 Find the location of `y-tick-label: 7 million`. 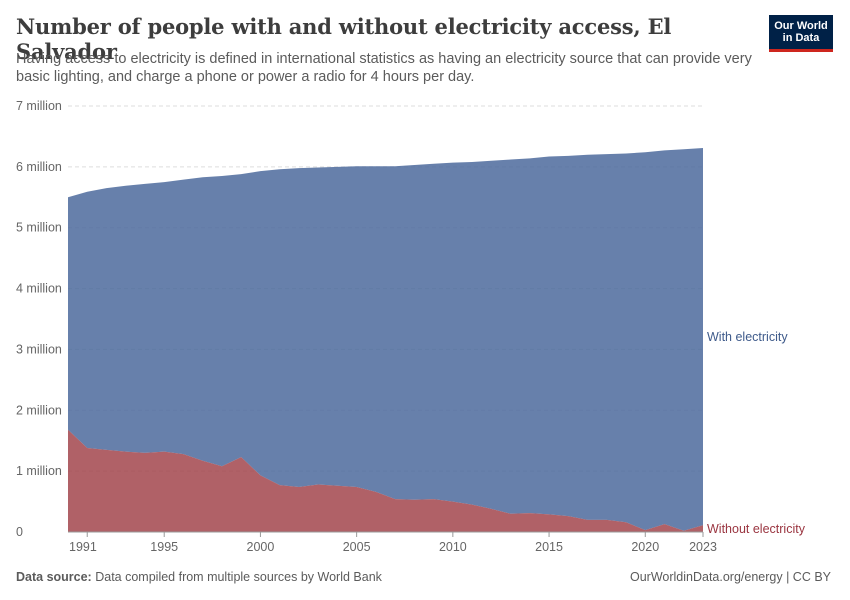

y-tick-label: 7 million is located at coordinates (39, 106).